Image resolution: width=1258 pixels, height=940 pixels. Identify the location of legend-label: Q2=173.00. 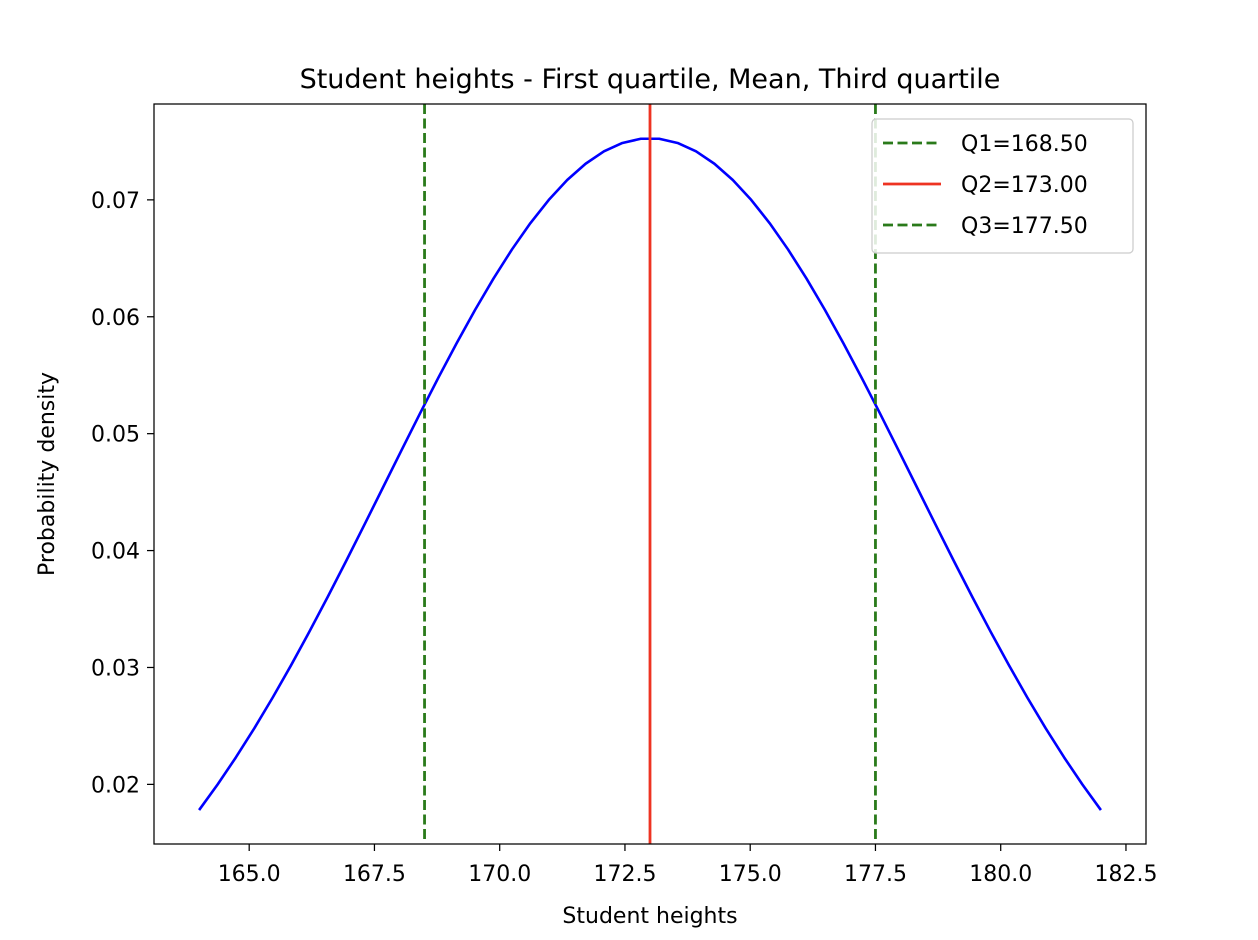
(1024, 185).